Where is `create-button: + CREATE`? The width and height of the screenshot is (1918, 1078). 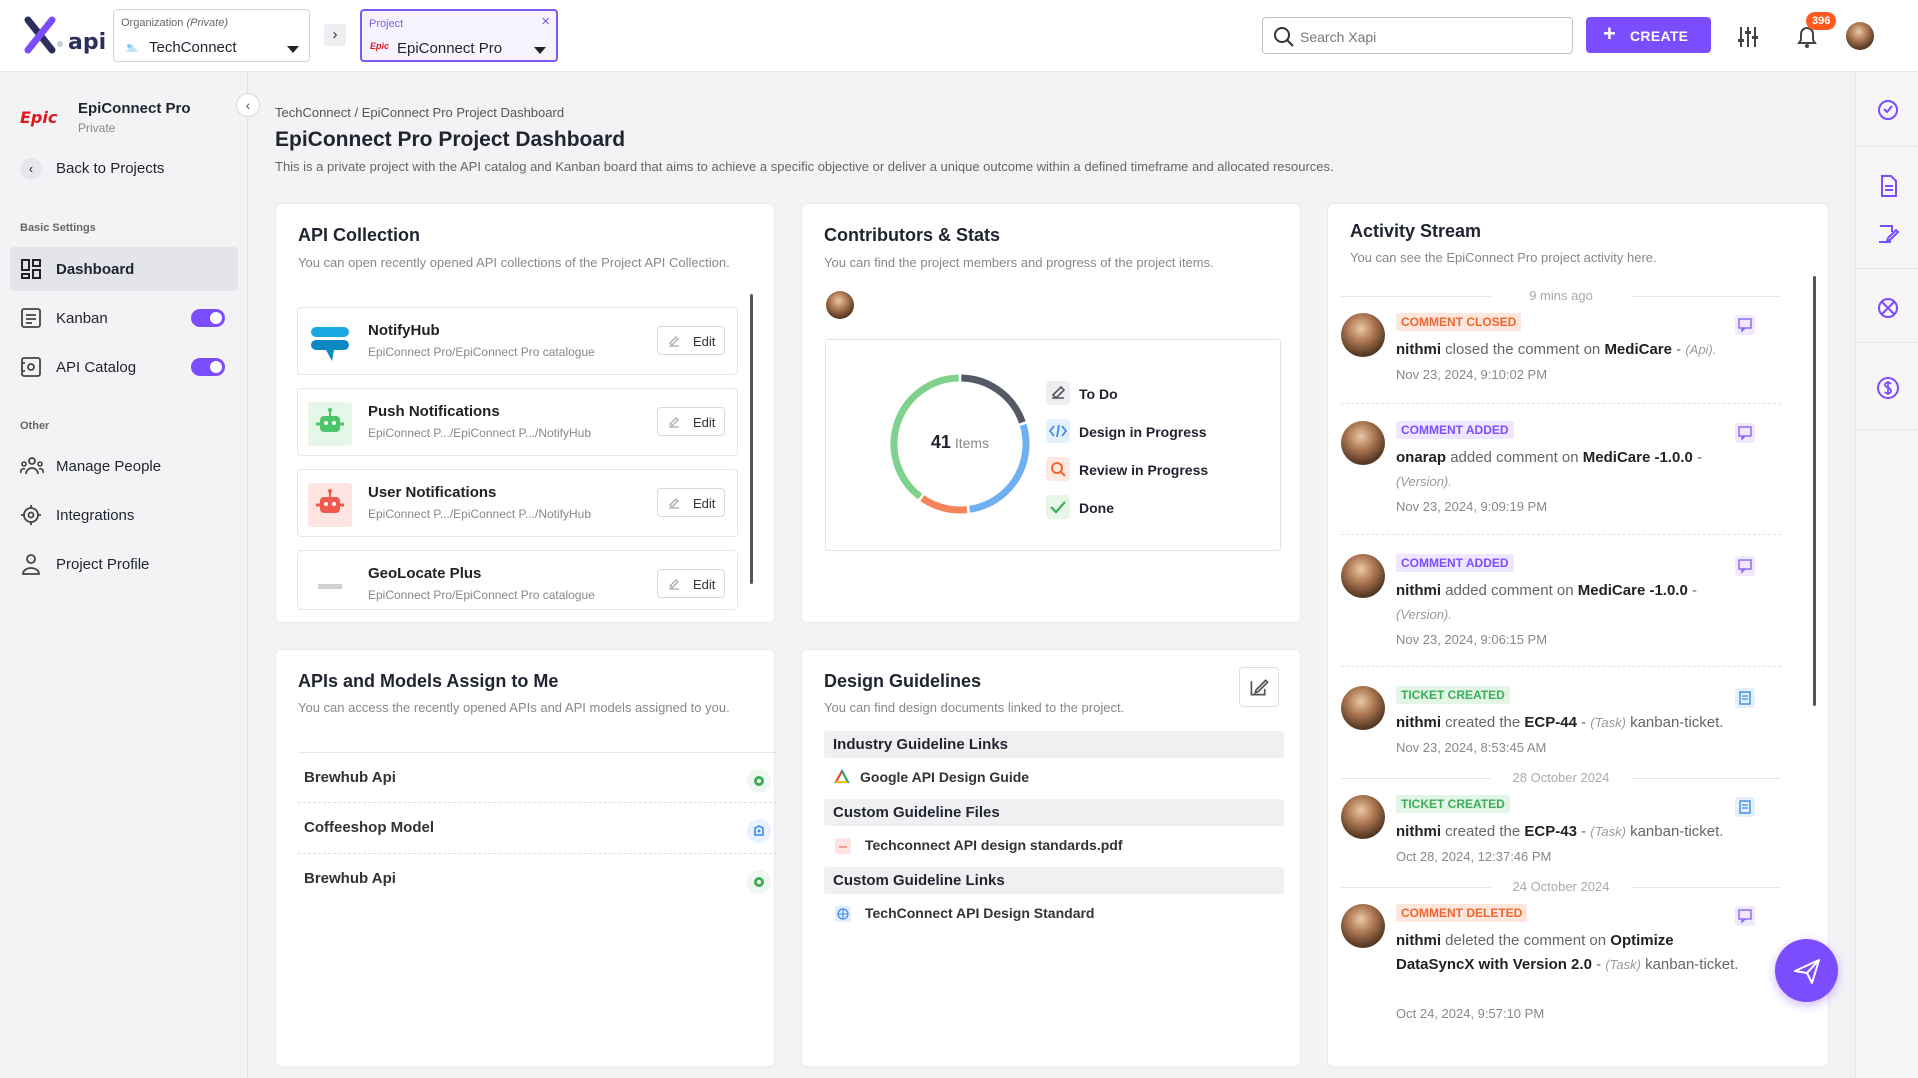 create-button: + CREATE is located at coordinates (1648, 35).